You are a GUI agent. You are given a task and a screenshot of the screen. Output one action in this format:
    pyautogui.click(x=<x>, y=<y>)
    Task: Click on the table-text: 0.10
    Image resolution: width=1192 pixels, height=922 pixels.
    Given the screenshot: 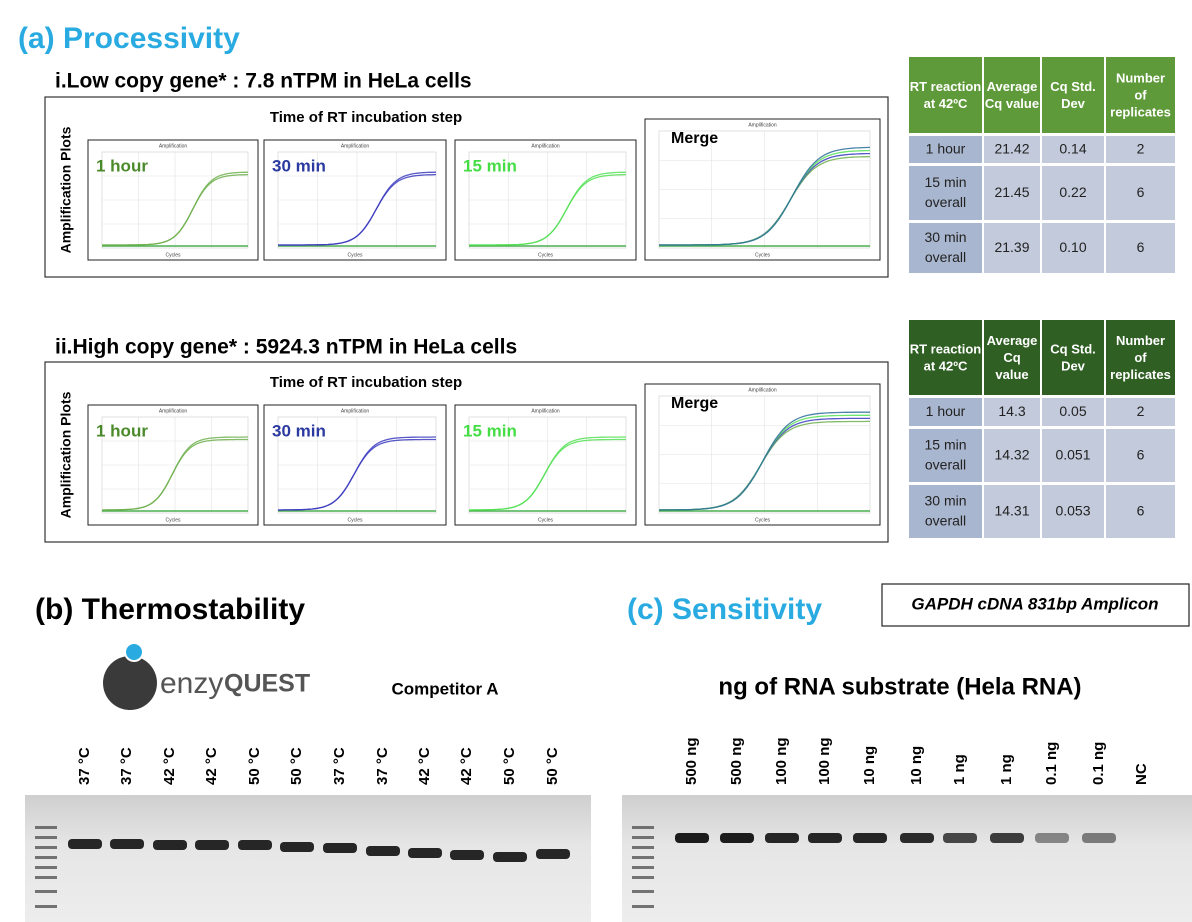 What is the action you would take?
    pyautogui.click(x=1072, y=247)
    